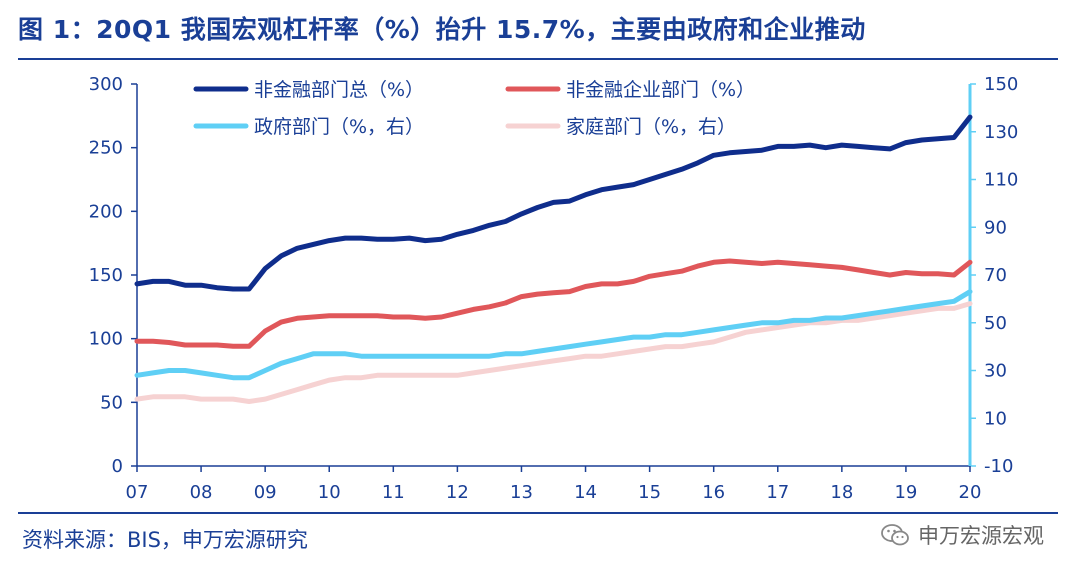 This screenshot has height=578, width=1080. I want to click on legend-label: 政府部门（%，右）, so click(339, 127).